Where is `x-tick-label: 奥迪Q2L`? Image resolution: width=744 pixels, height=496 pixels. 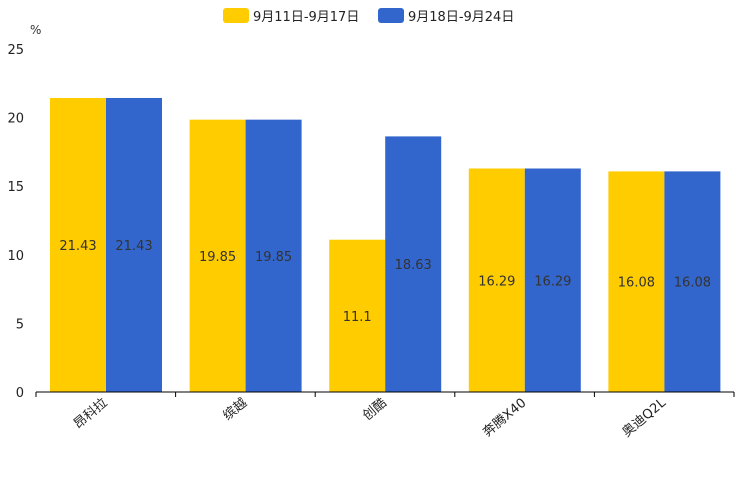 x-tick-label: 奥迪Q2L is located at coordinates (645, 417).